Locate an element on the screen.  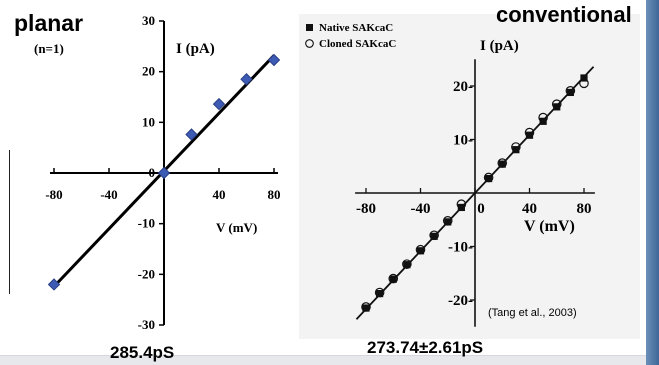
legend-cloned-marker is located at coordinates (309, 43).